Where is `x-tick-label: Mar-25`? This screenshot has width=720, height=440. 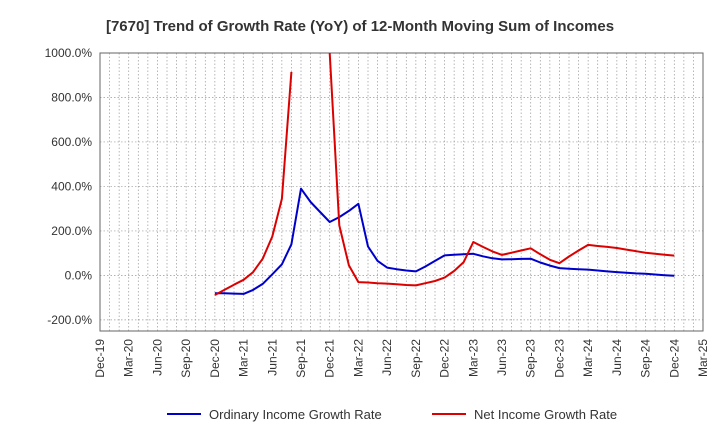 x-tick-label: Mar-25 is located at coordinates (703, 358).